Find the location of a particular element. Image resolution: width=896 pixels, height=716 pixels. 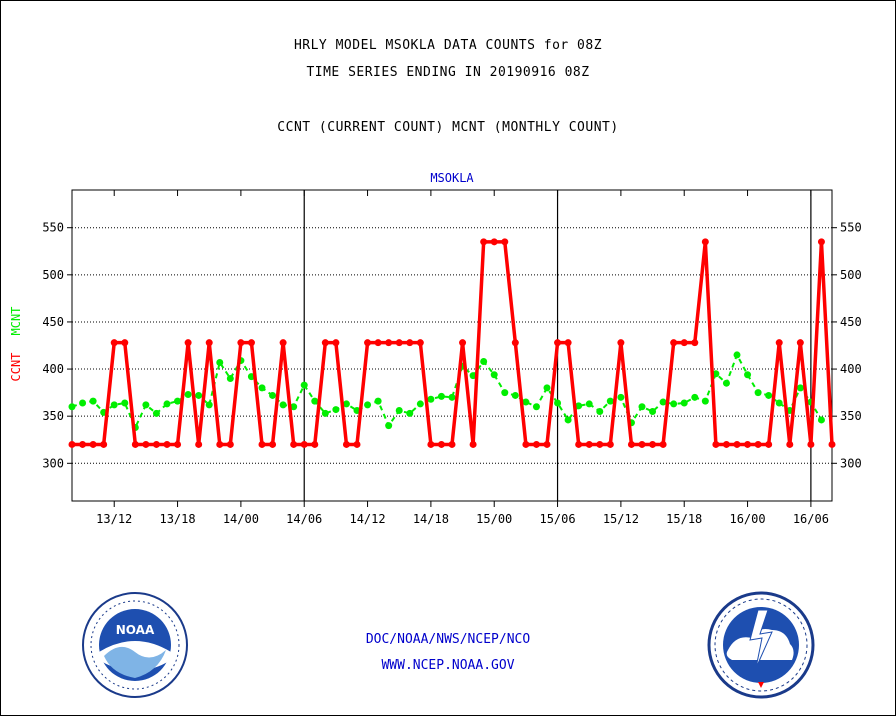

x-tick-label: 15/00 is located at coordinates (494, 519).